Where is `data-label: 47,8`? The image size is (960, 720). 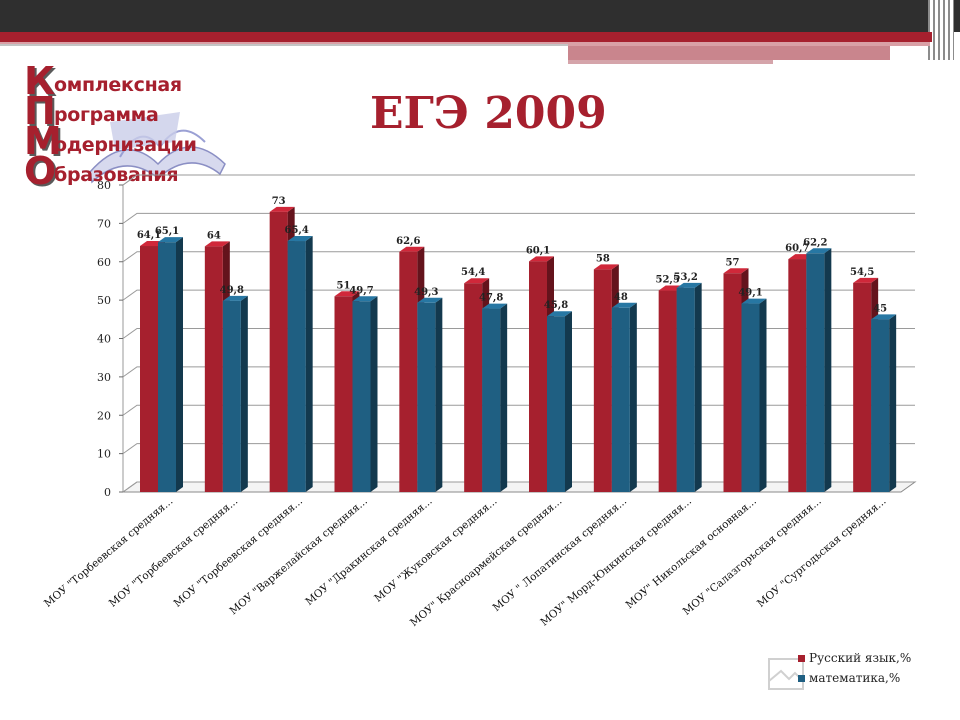 data-label: 47,8 is located at coordinates (491, 298).